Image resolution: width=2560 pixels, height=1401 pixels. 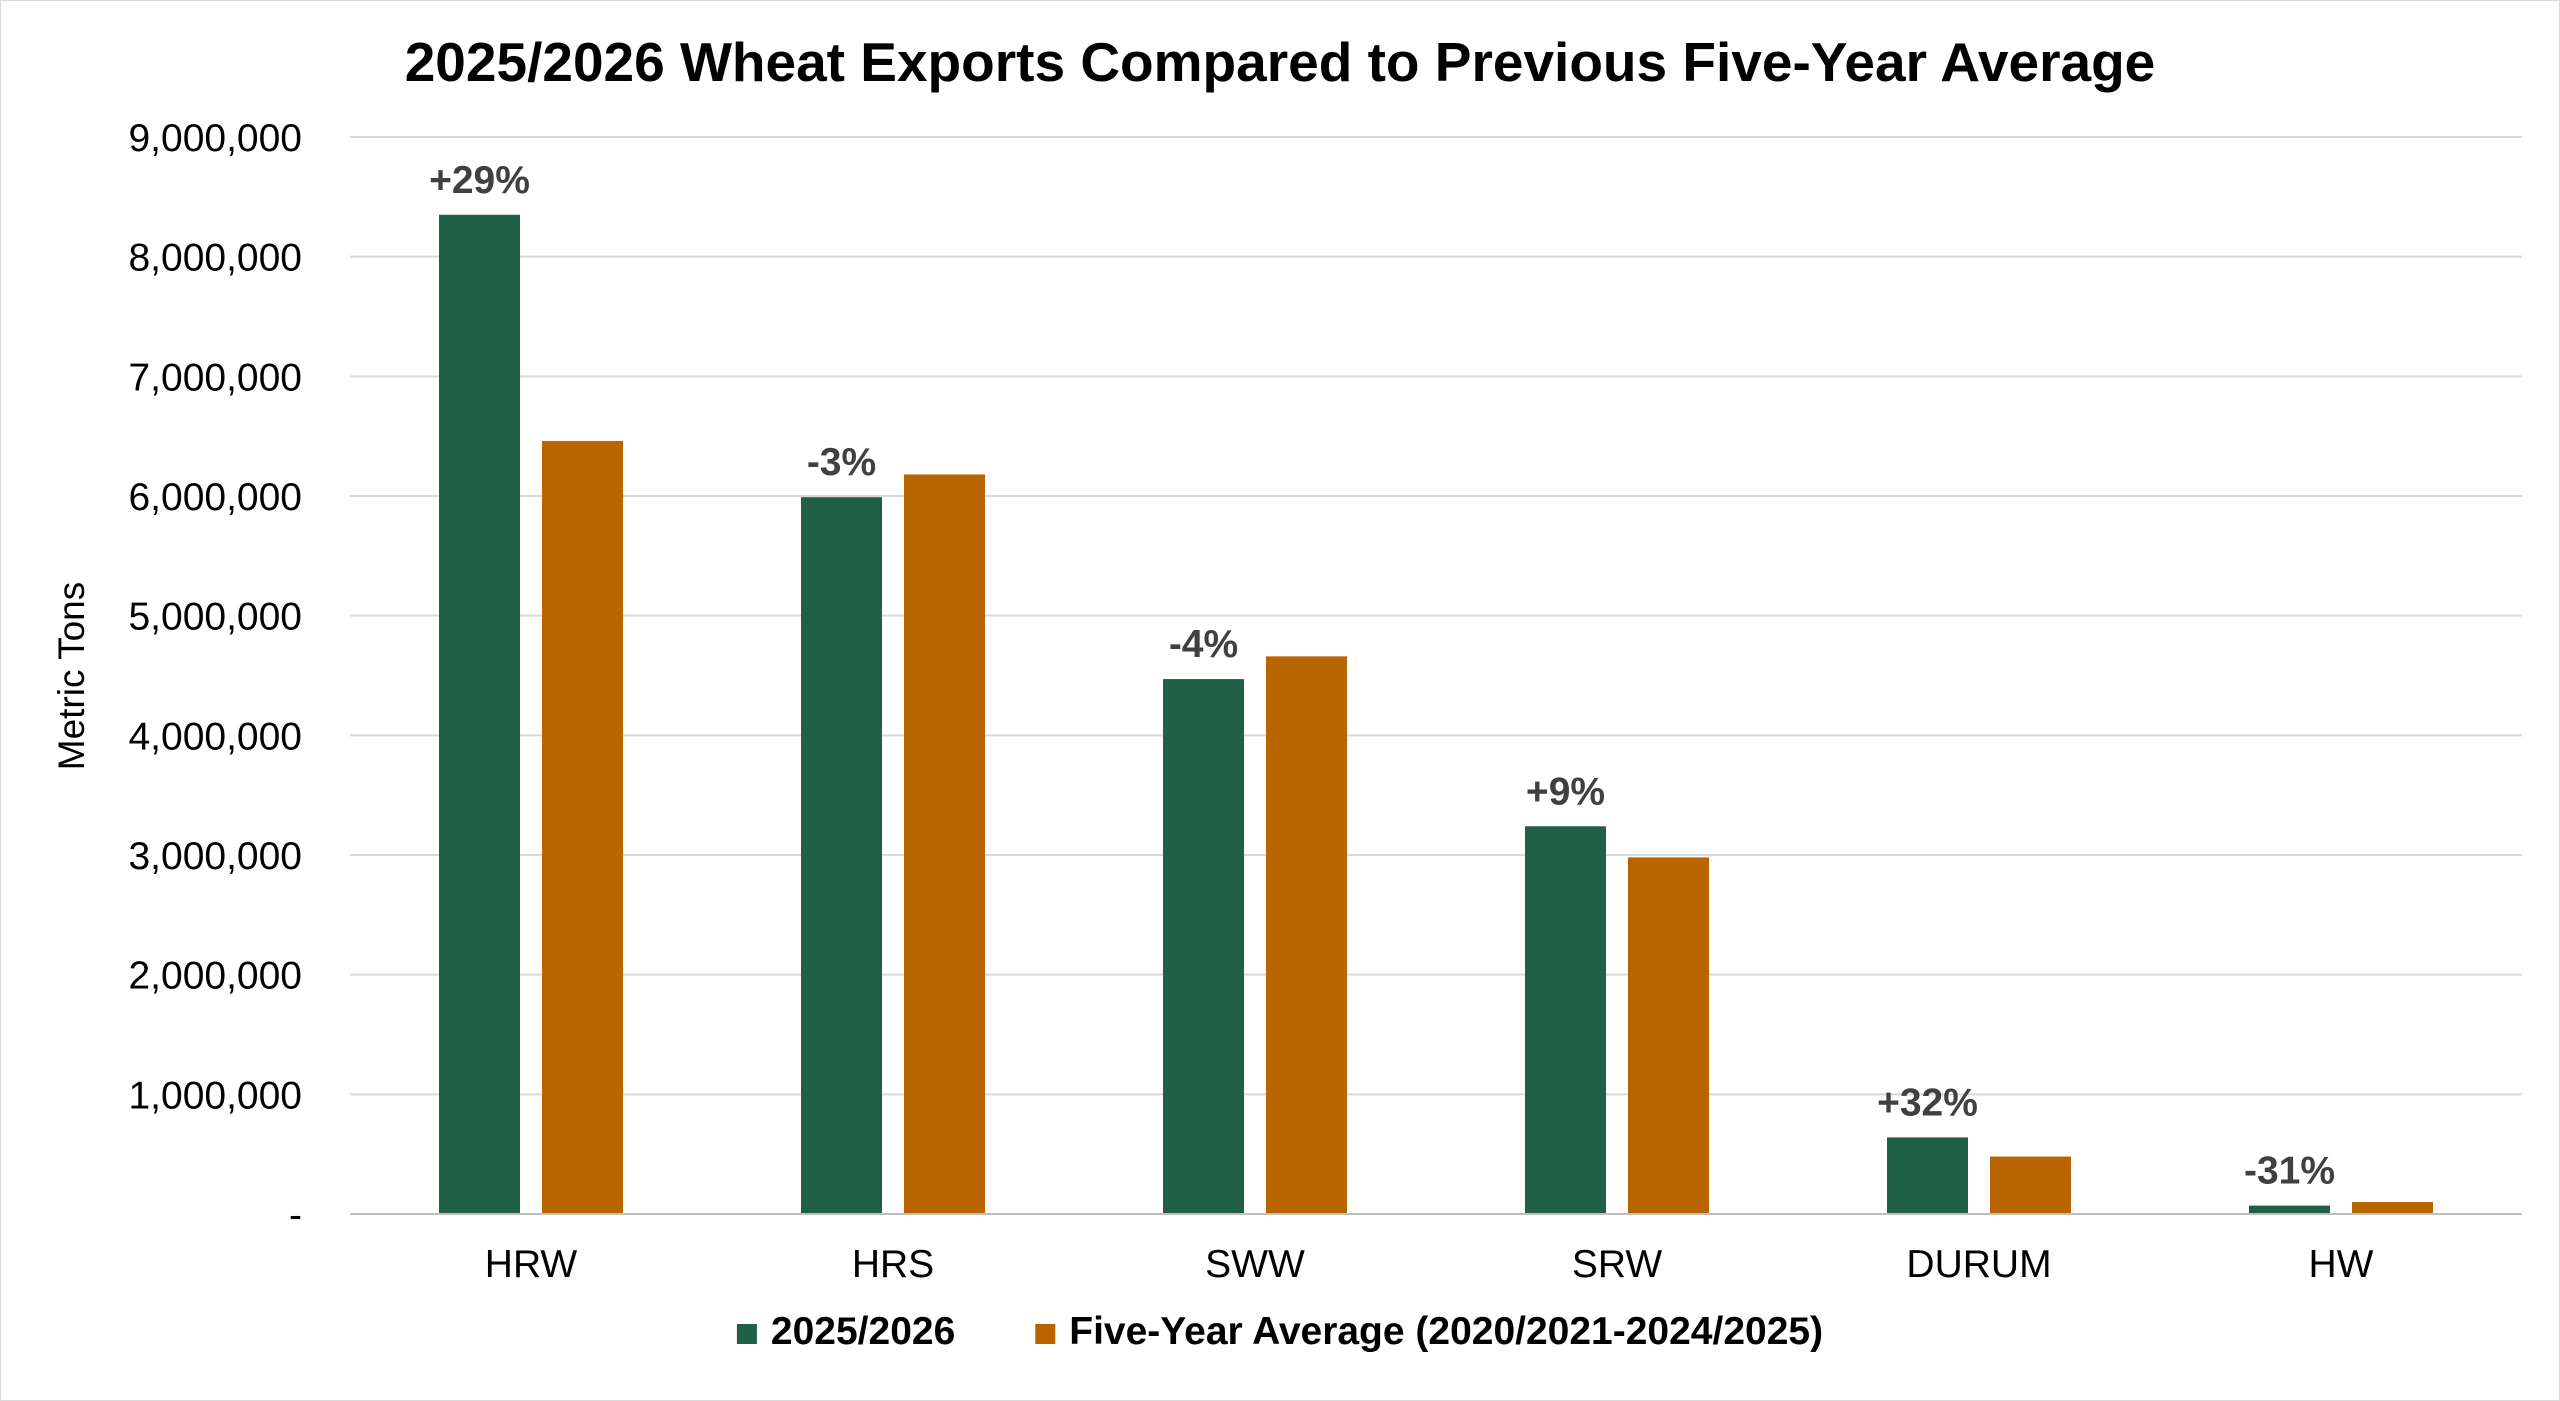 I want to click on y-tick-label: -, so click(x=295, y=1215).